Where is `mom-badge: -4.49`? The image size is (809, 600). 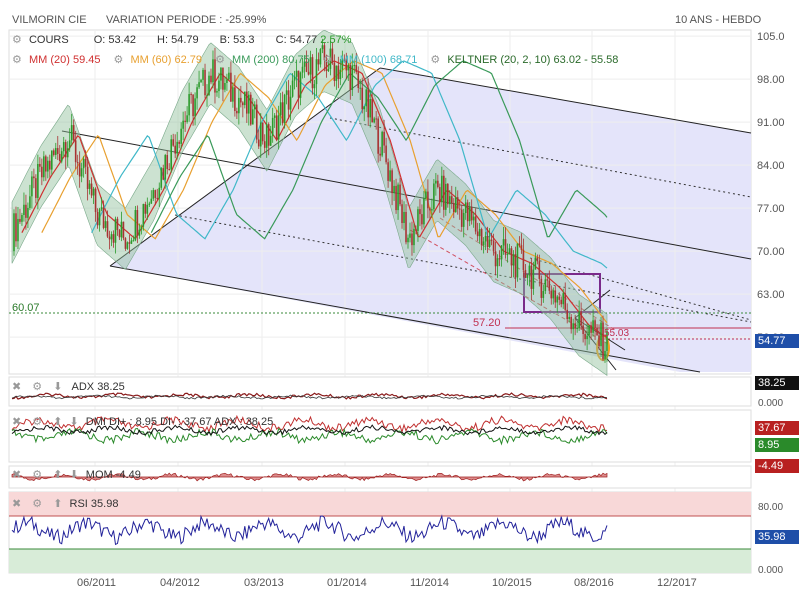 mom-badge: -4.49 is located at coordinates (777, 466).